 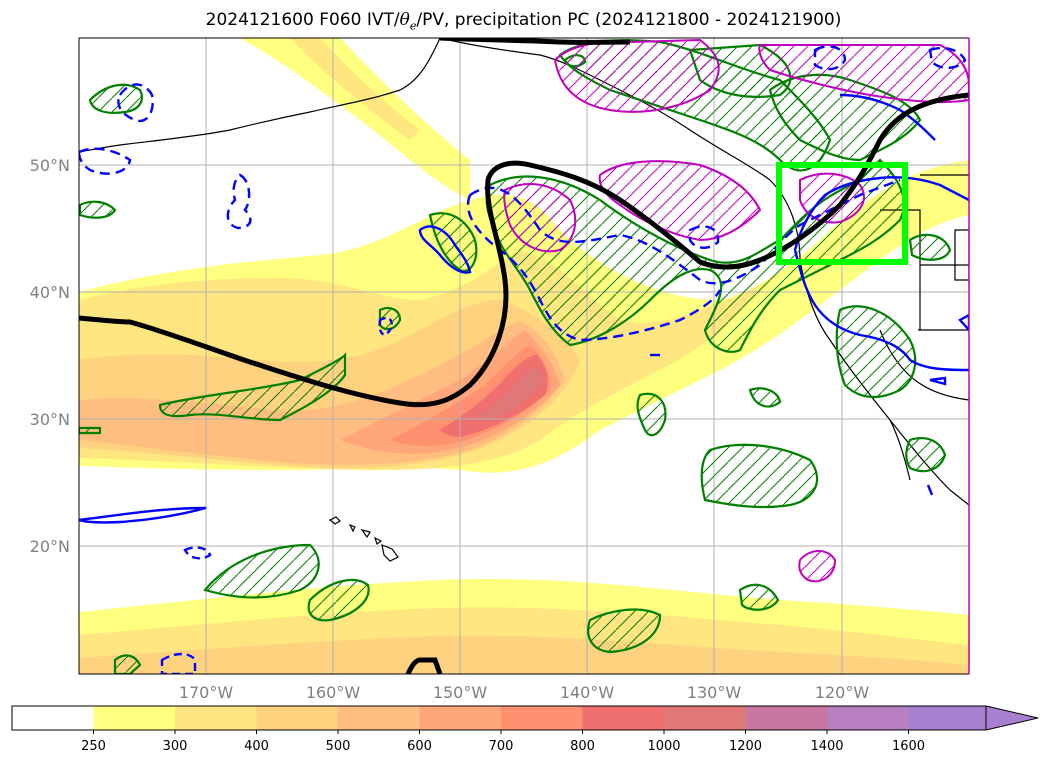 I want to click on lat-label-40: 40°N, so click(x=50, y=292).